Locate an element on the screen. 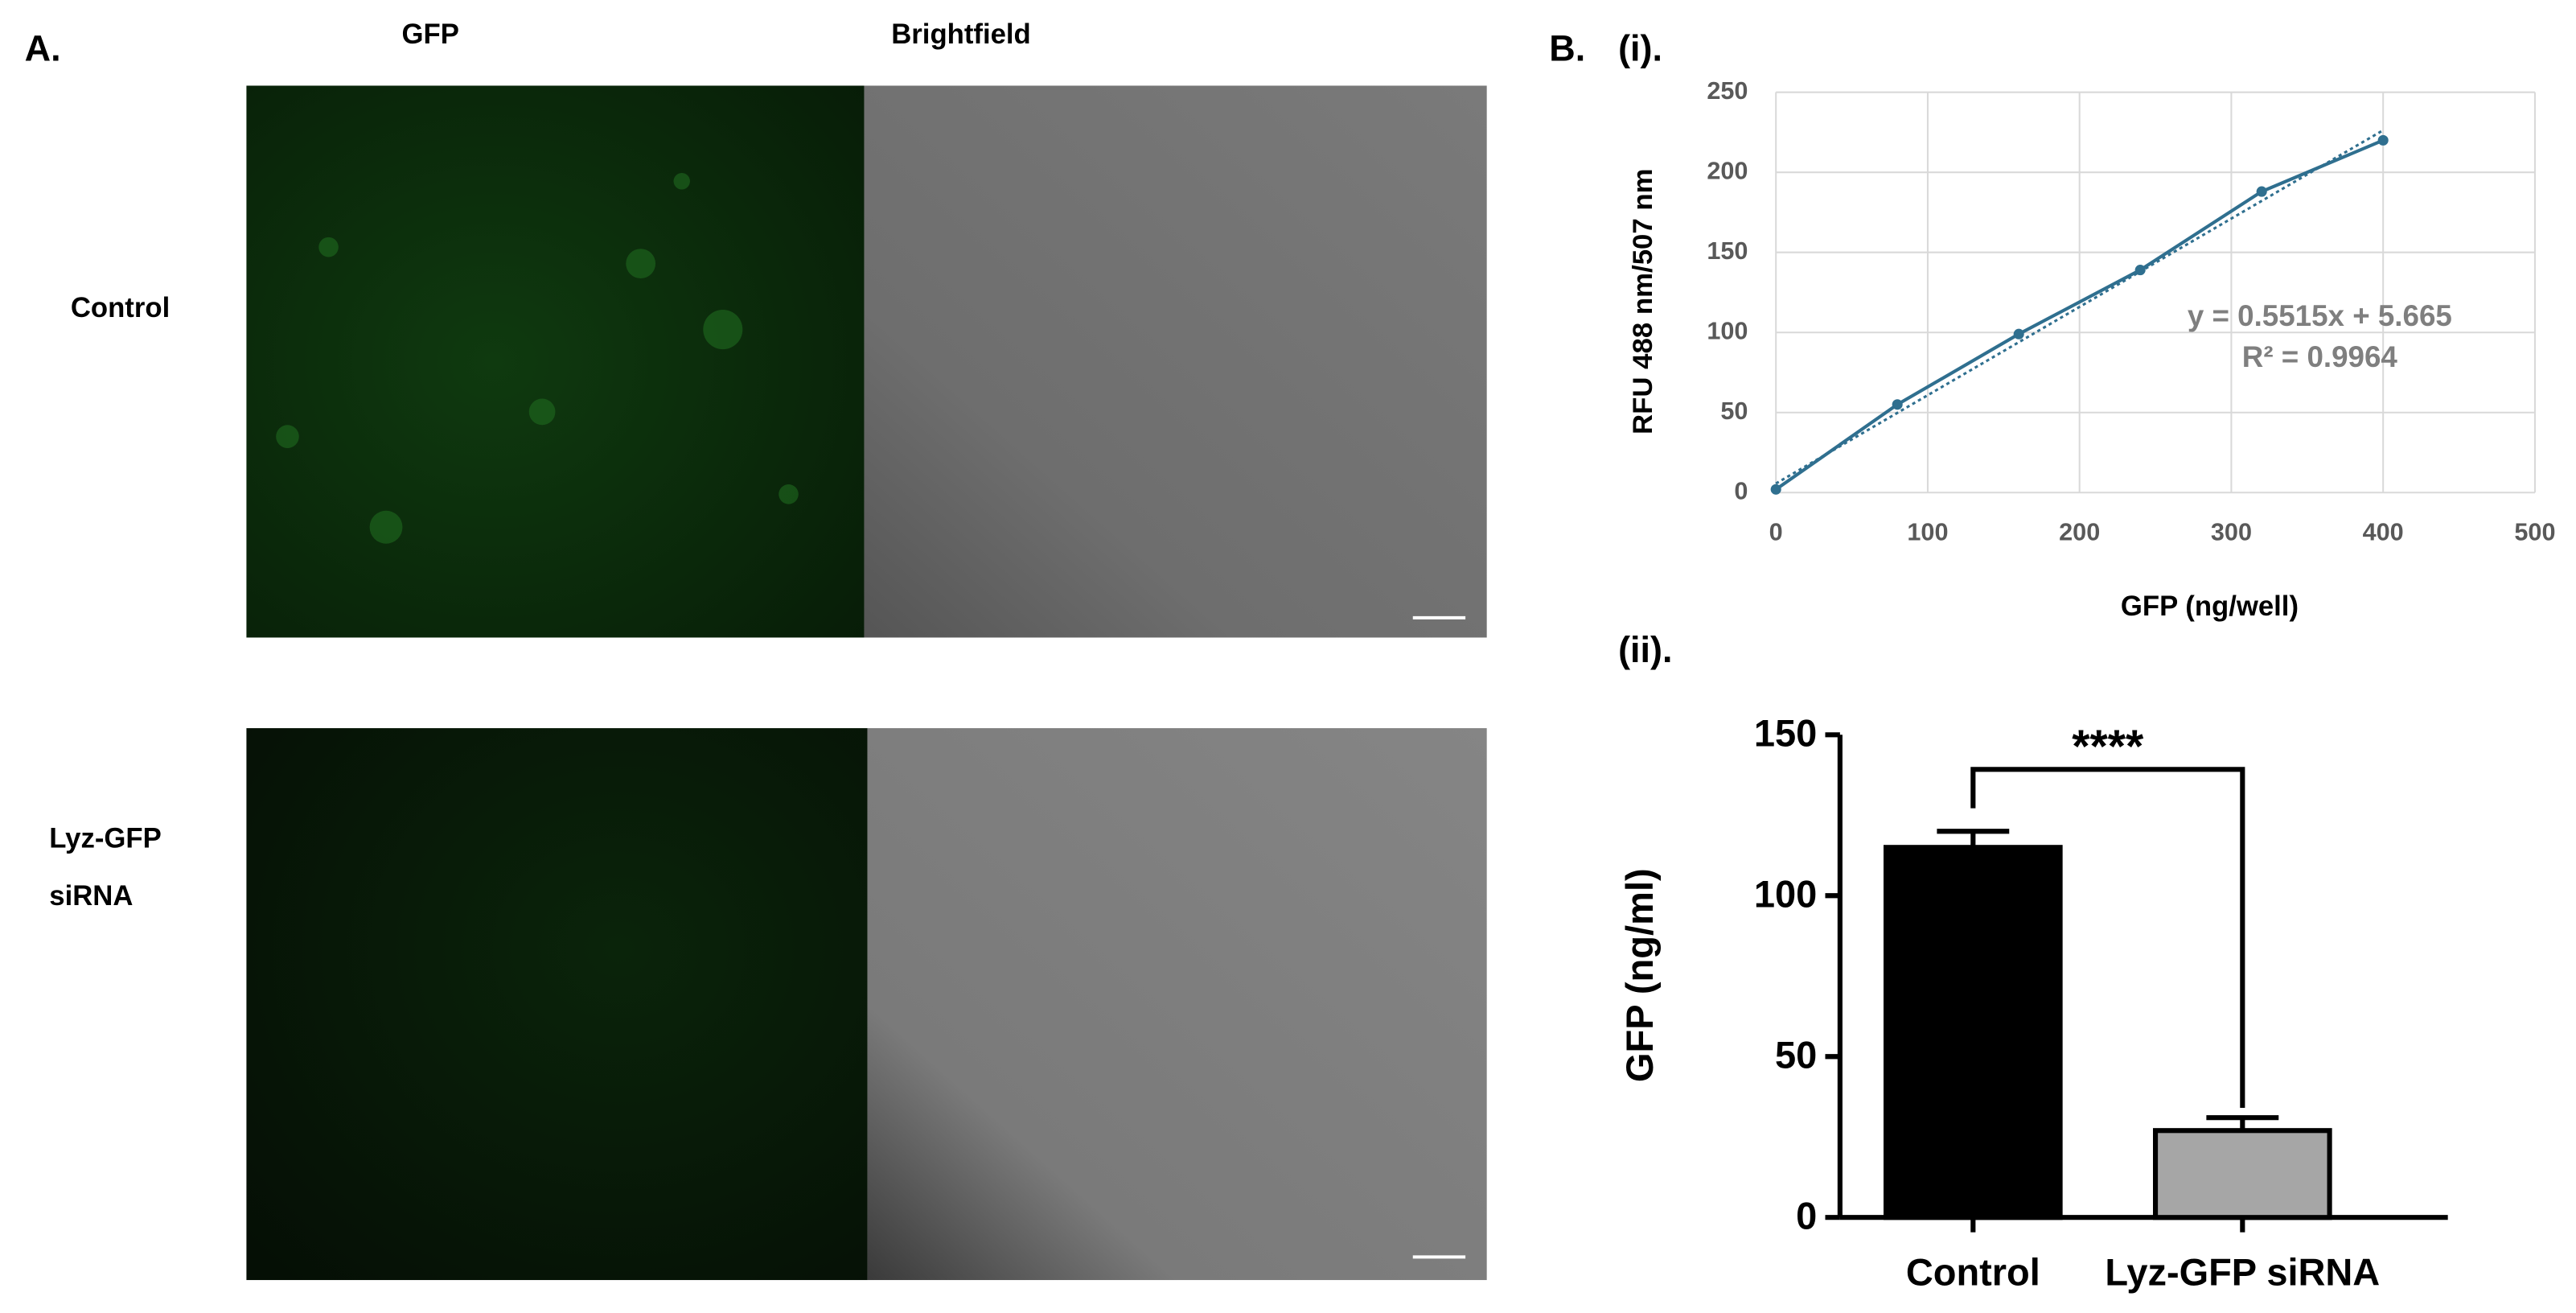 The height and width of the screenshot is (1313, 2576). significance-bracket is located at coordinates (2107, 937).